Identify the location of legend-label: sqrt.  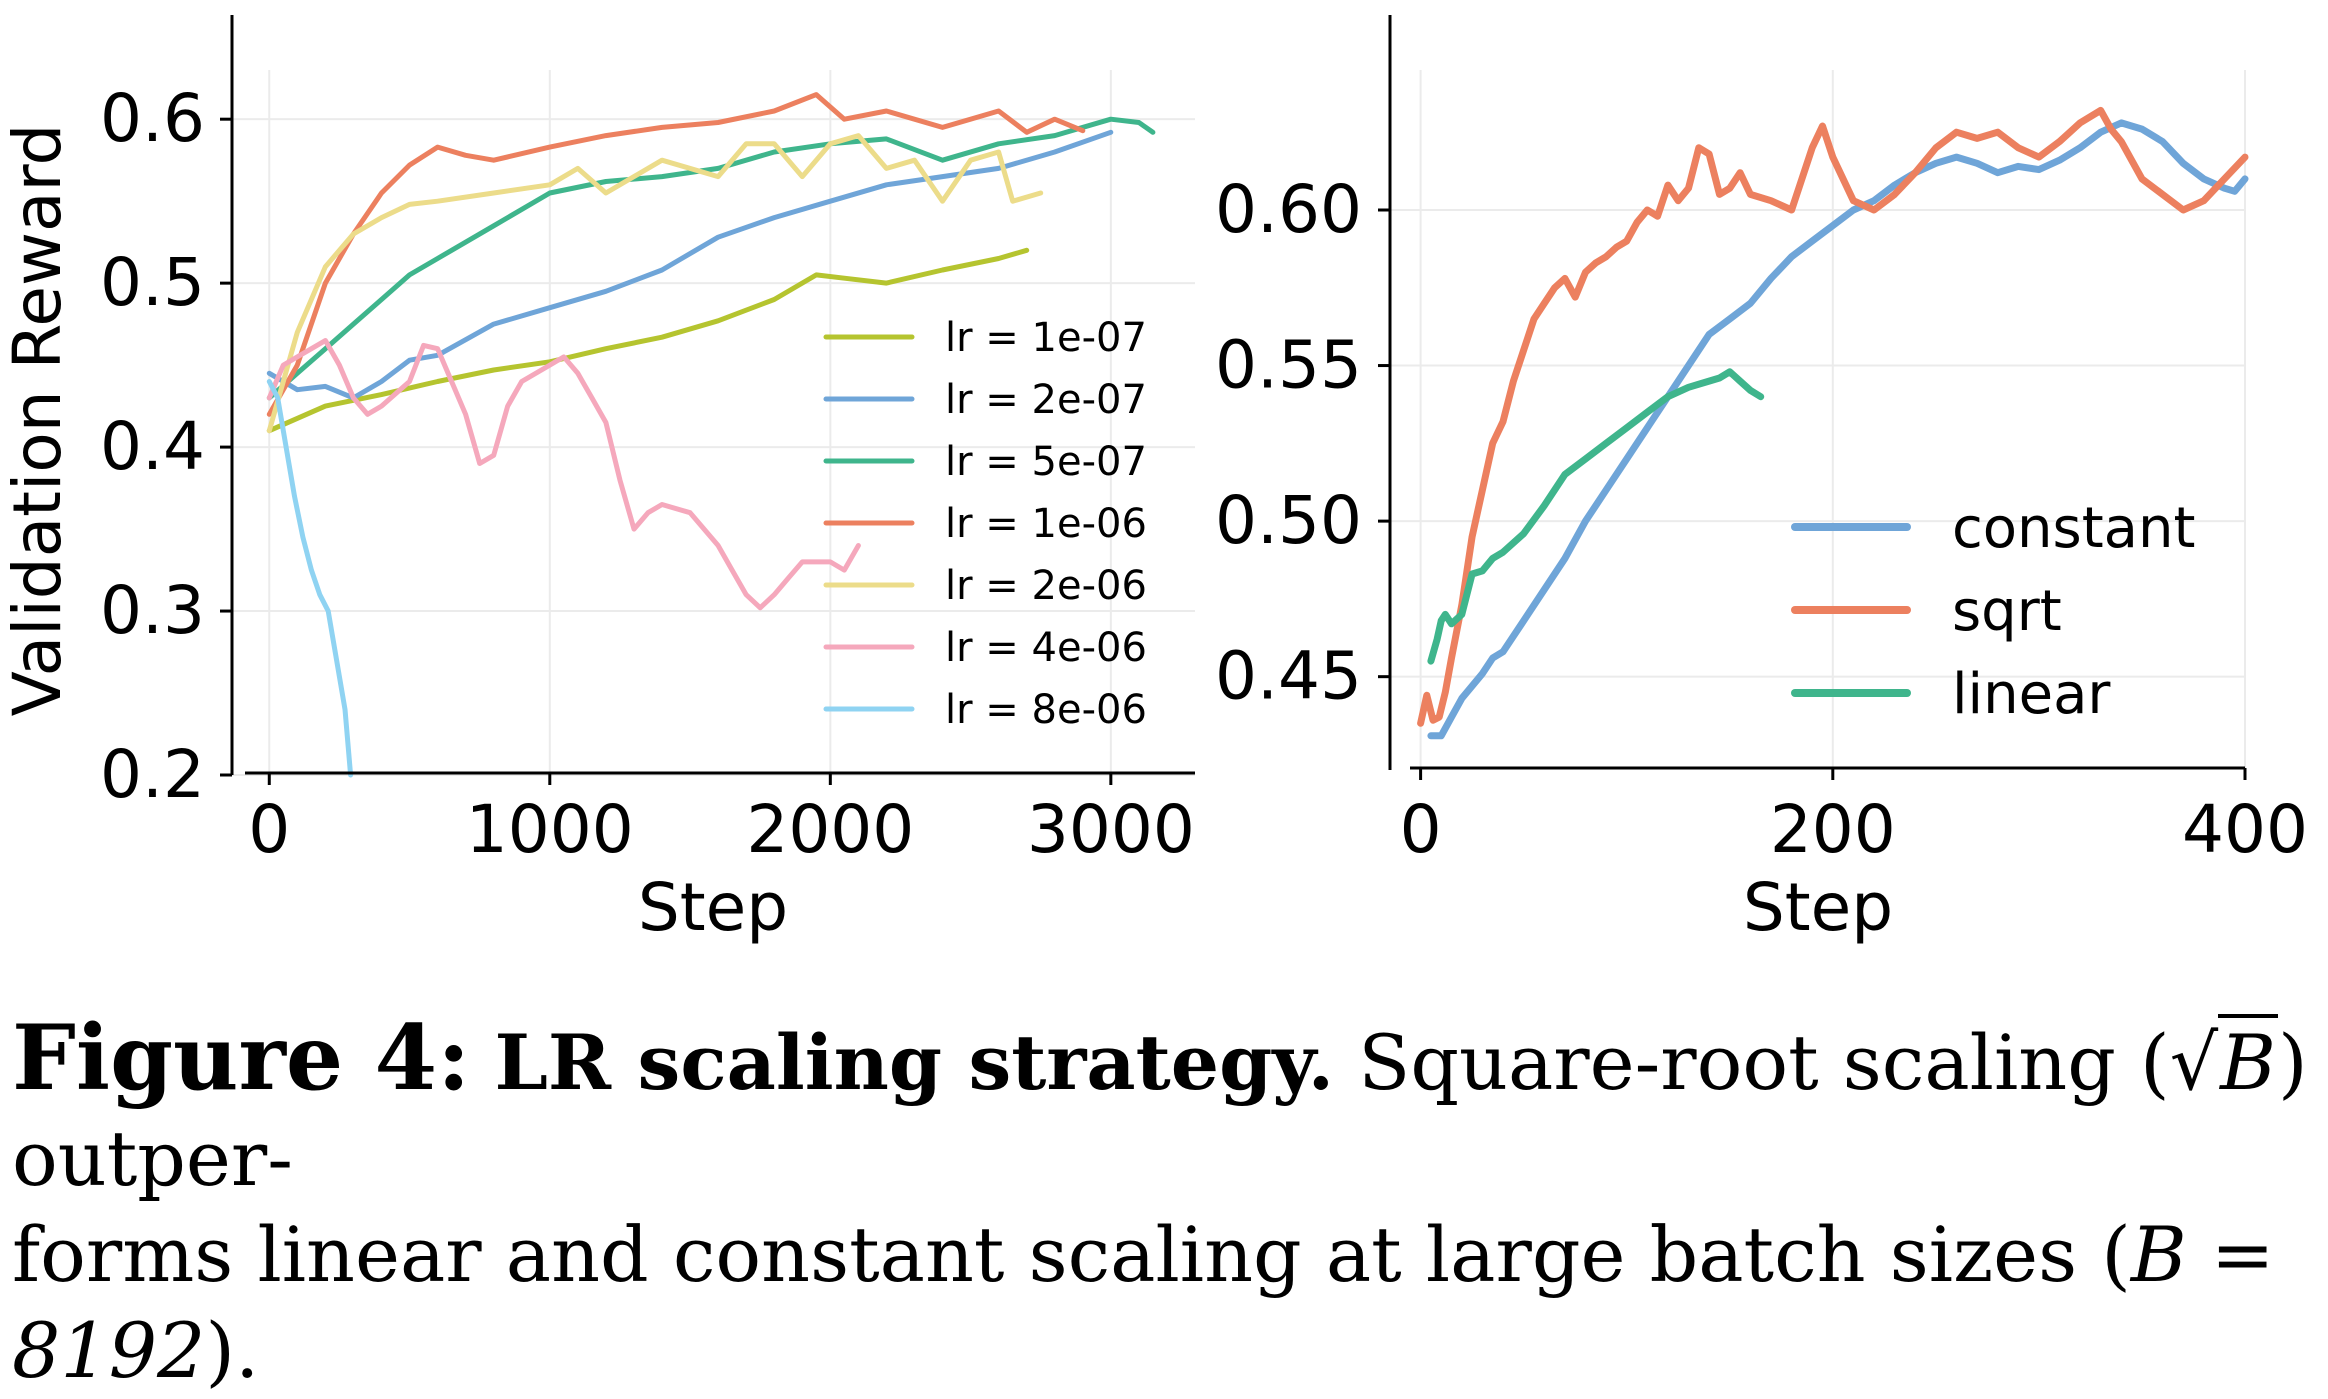
(2007, 611).